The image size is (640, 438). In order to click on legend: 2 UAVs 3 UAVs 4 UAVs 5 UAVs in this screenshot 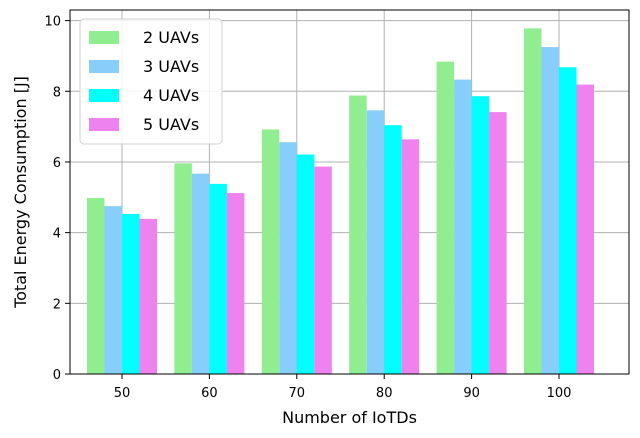, I will do `click(151, 81)`.